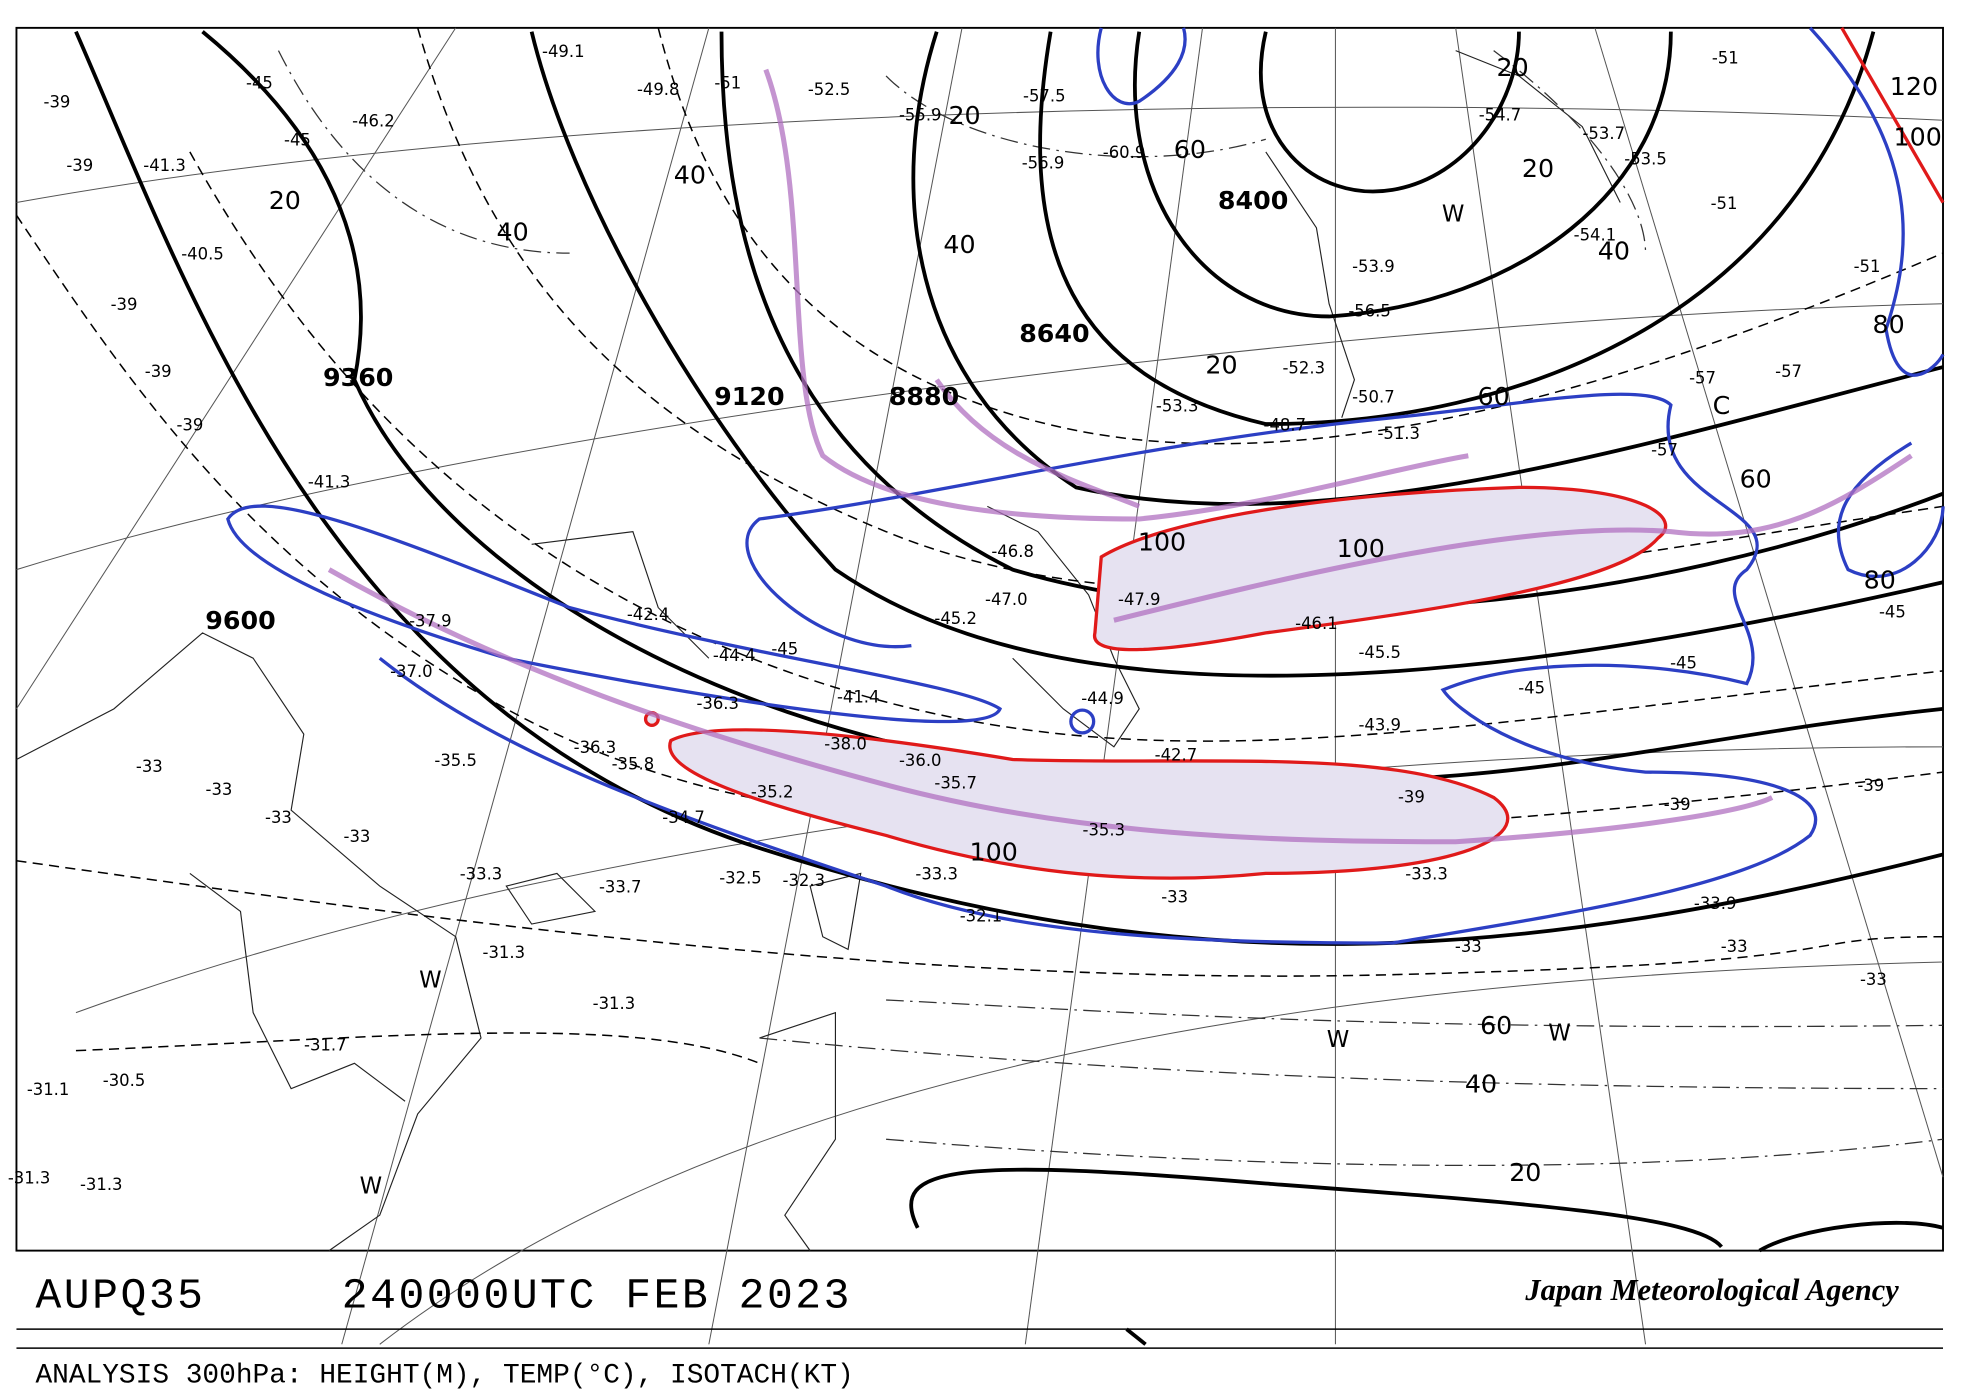 This screenshot has height=1400, width=1962. I want to click on height-label: 9120, so click(749, 396).